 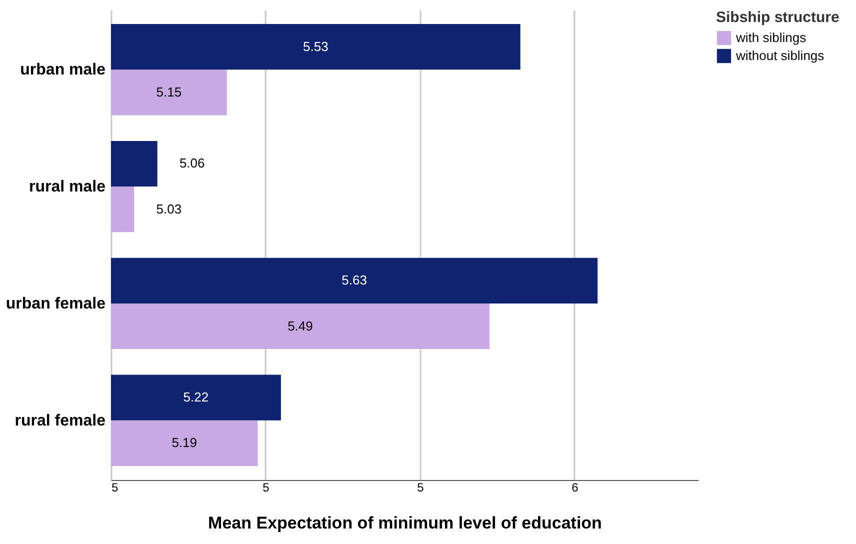 What do you see at coordinates (56, 303) in the screenshot?
I see `y-tick-label: urban female` at bounding box center [56, 303].